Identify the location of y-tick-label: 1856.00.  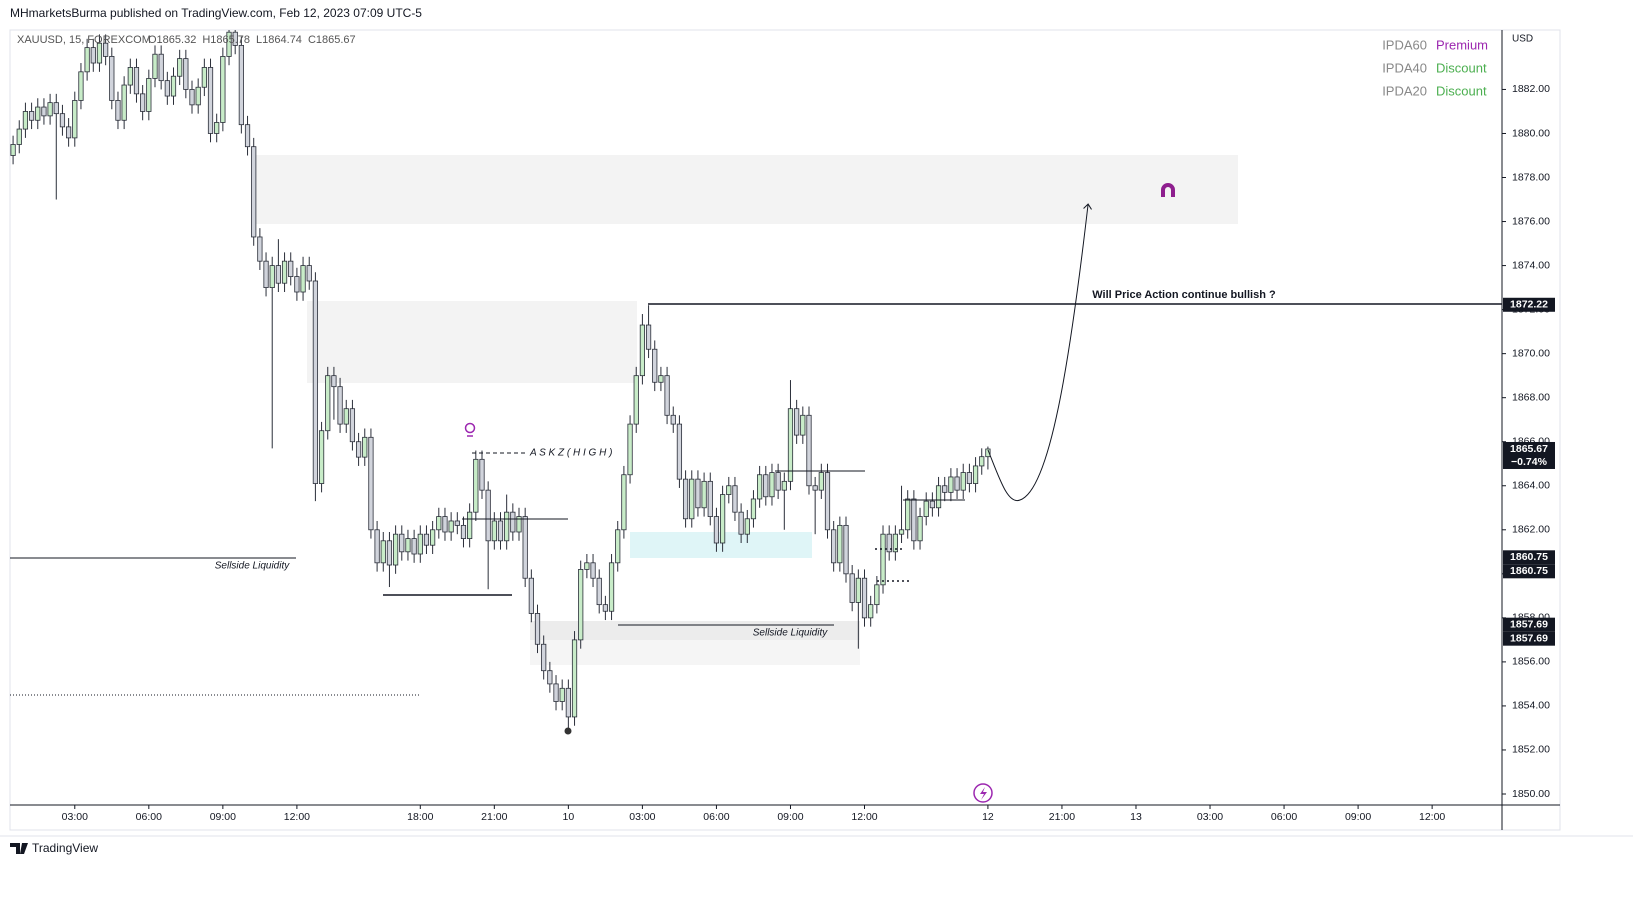
(1531, 662).